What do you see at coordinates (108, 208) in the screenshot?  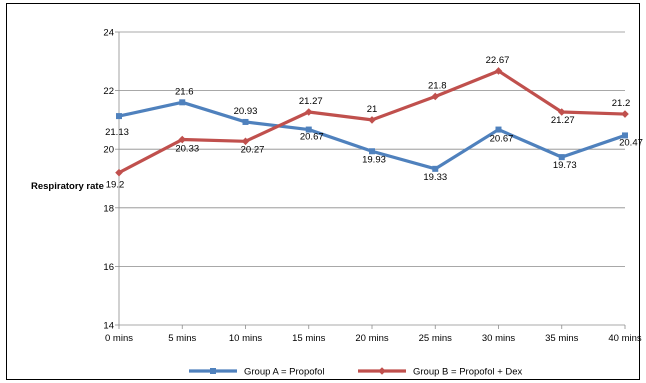 I see `y-tick-label: 18` at bounding box center [108, 208].